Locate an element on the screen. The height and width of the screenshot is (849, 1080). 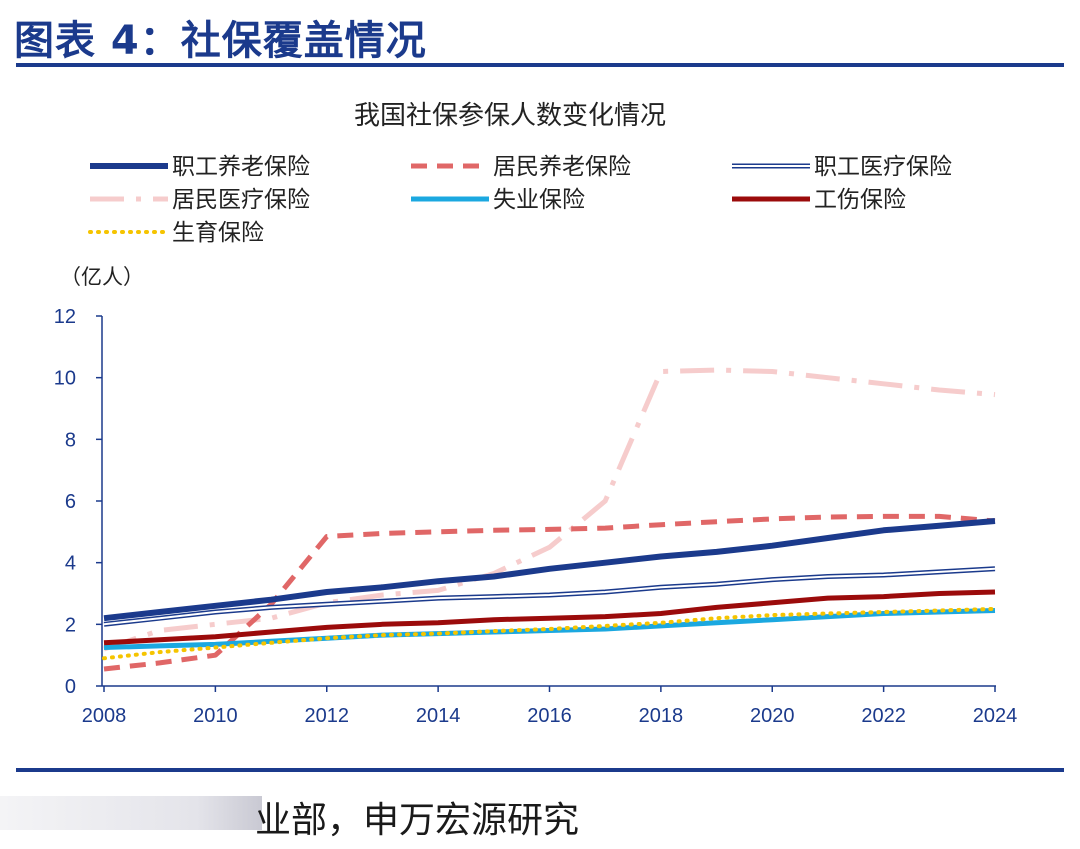
legend-label: 失业保险 is located at coordinates (539, 200).